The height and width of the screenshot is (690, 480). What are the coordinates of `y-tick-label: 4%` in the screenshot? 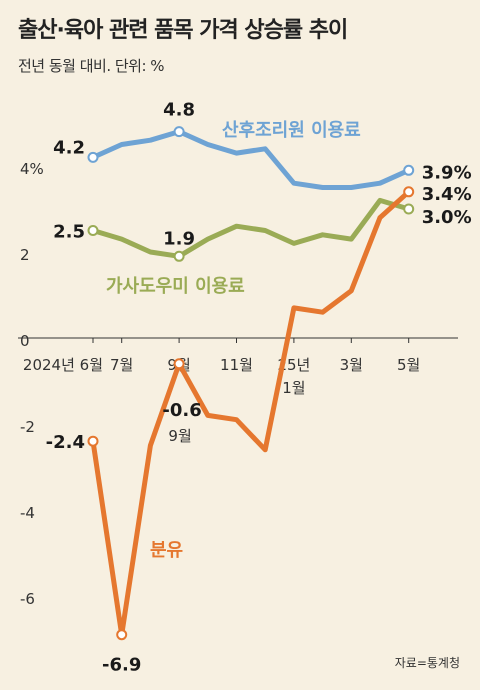 It's located at (32, 169).